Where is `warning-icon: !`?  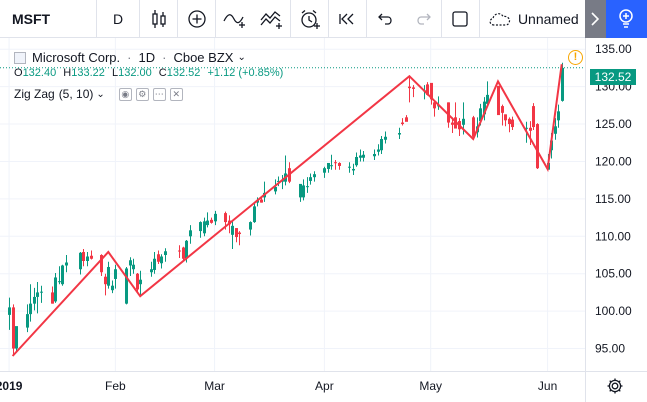
warning-icon: ! is located at coordinates (575, 57).